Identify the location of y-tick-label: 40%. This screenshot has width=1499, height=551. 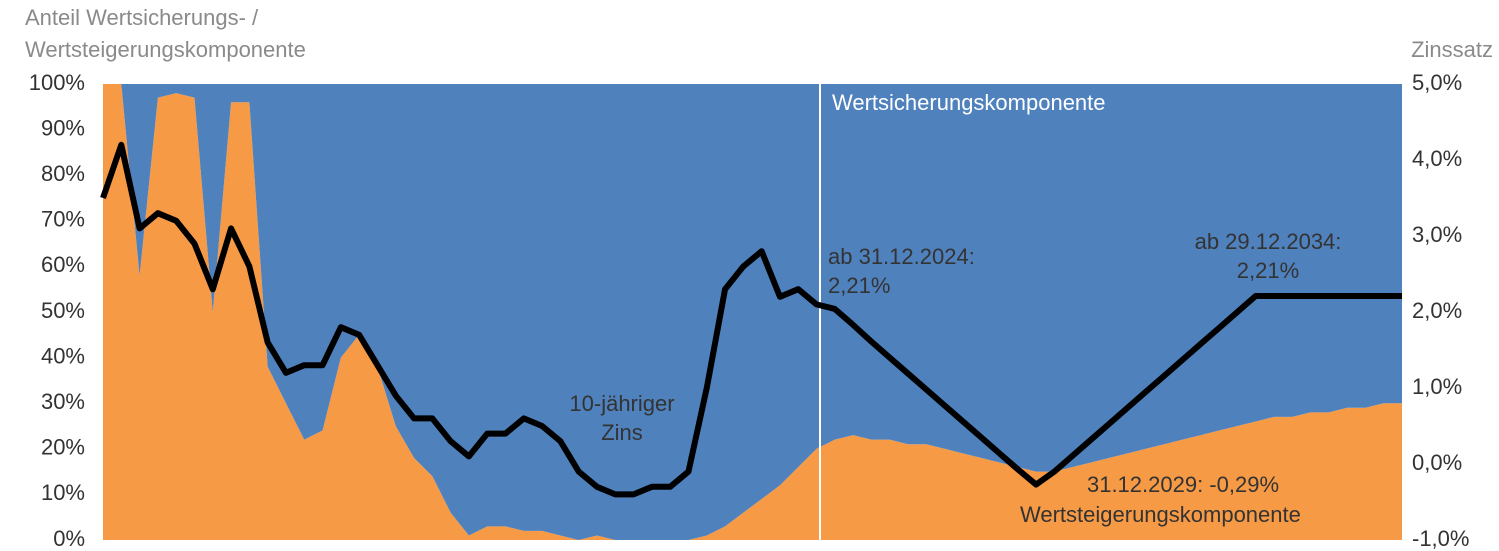
(63, 355).